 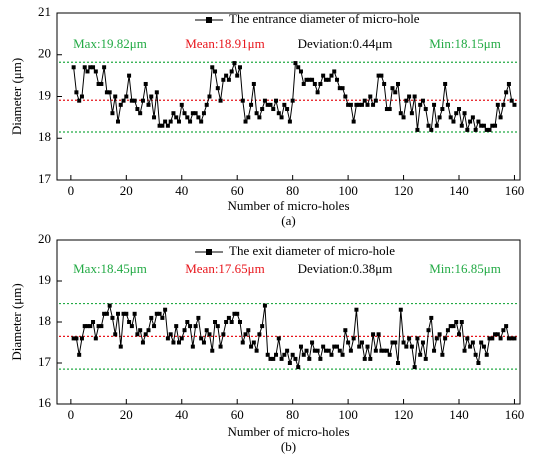 What do you see at coordinates (237, 190) in the screenshot?
I see `x-tick-label: 60` at bounding box center [237, 190].